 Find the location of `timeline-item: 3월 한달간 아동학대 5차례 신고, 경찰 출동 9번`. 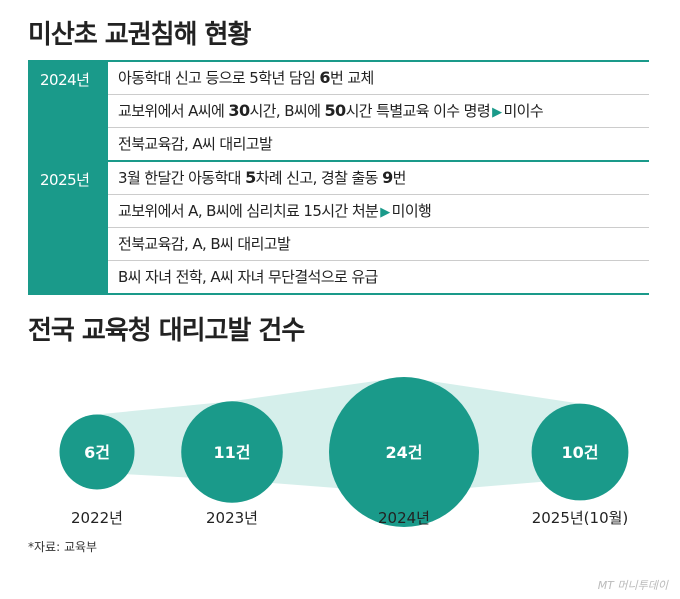

timeline-item: 3월 한달간 아동학대 5차례 신고, 경찰 출동 9번 is located at coordinates (378, 178).